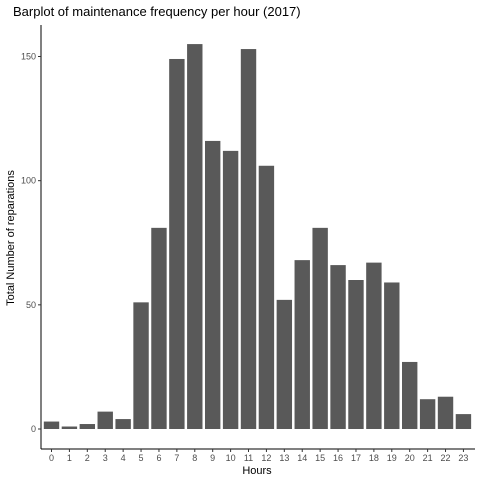 This screenshot has width=480, height=480. I want to click on y-axis-label: Total Number of reparations, so click(11, 238).